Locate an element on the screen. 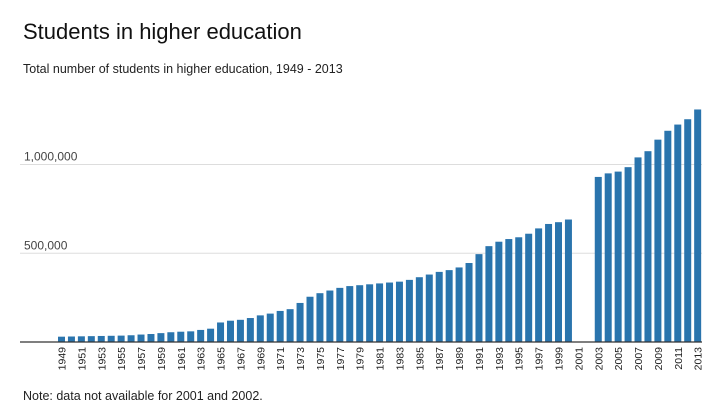  bar-1950 is located at coordinates (71, 339).